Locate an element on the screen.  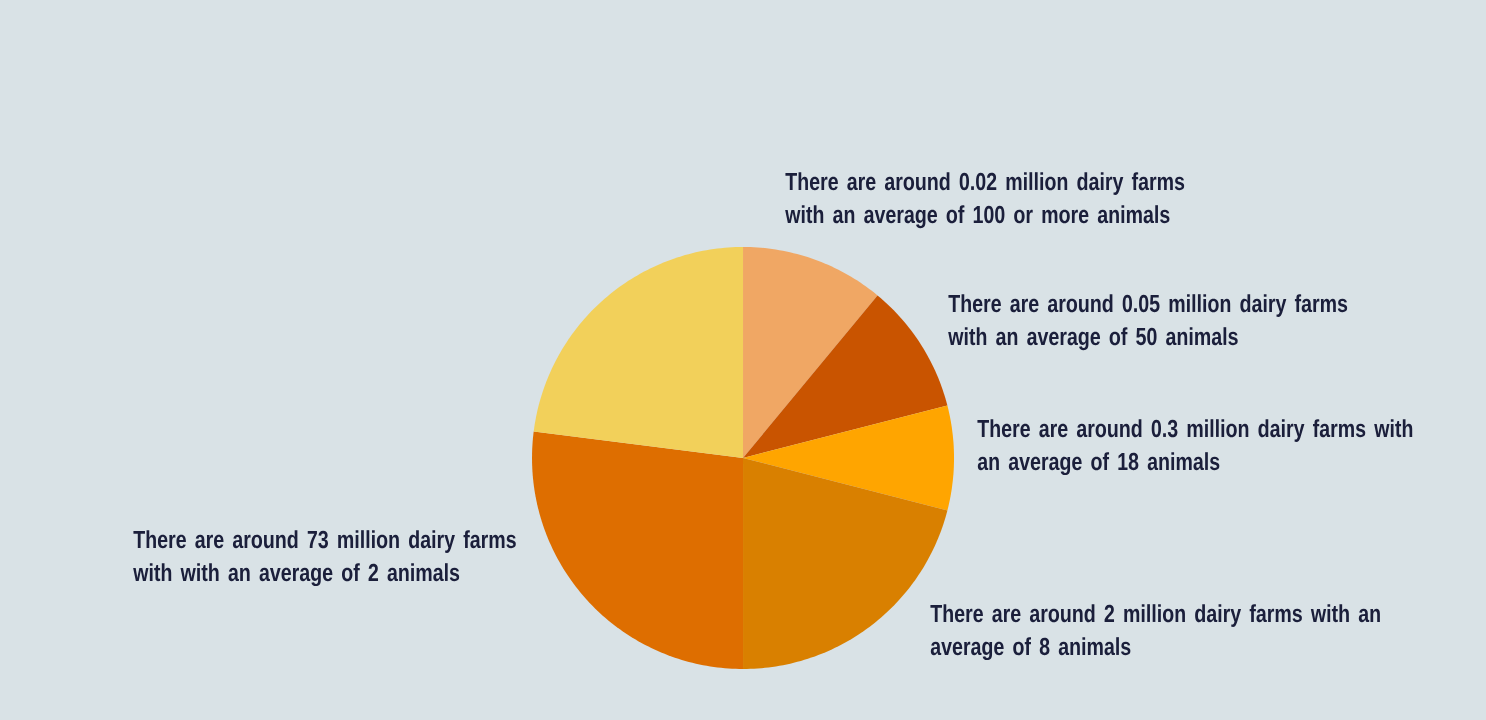
slice-label: There are around 0.3 million dairy farms with an average of 18 animals is located at coordinates (1195, 447).